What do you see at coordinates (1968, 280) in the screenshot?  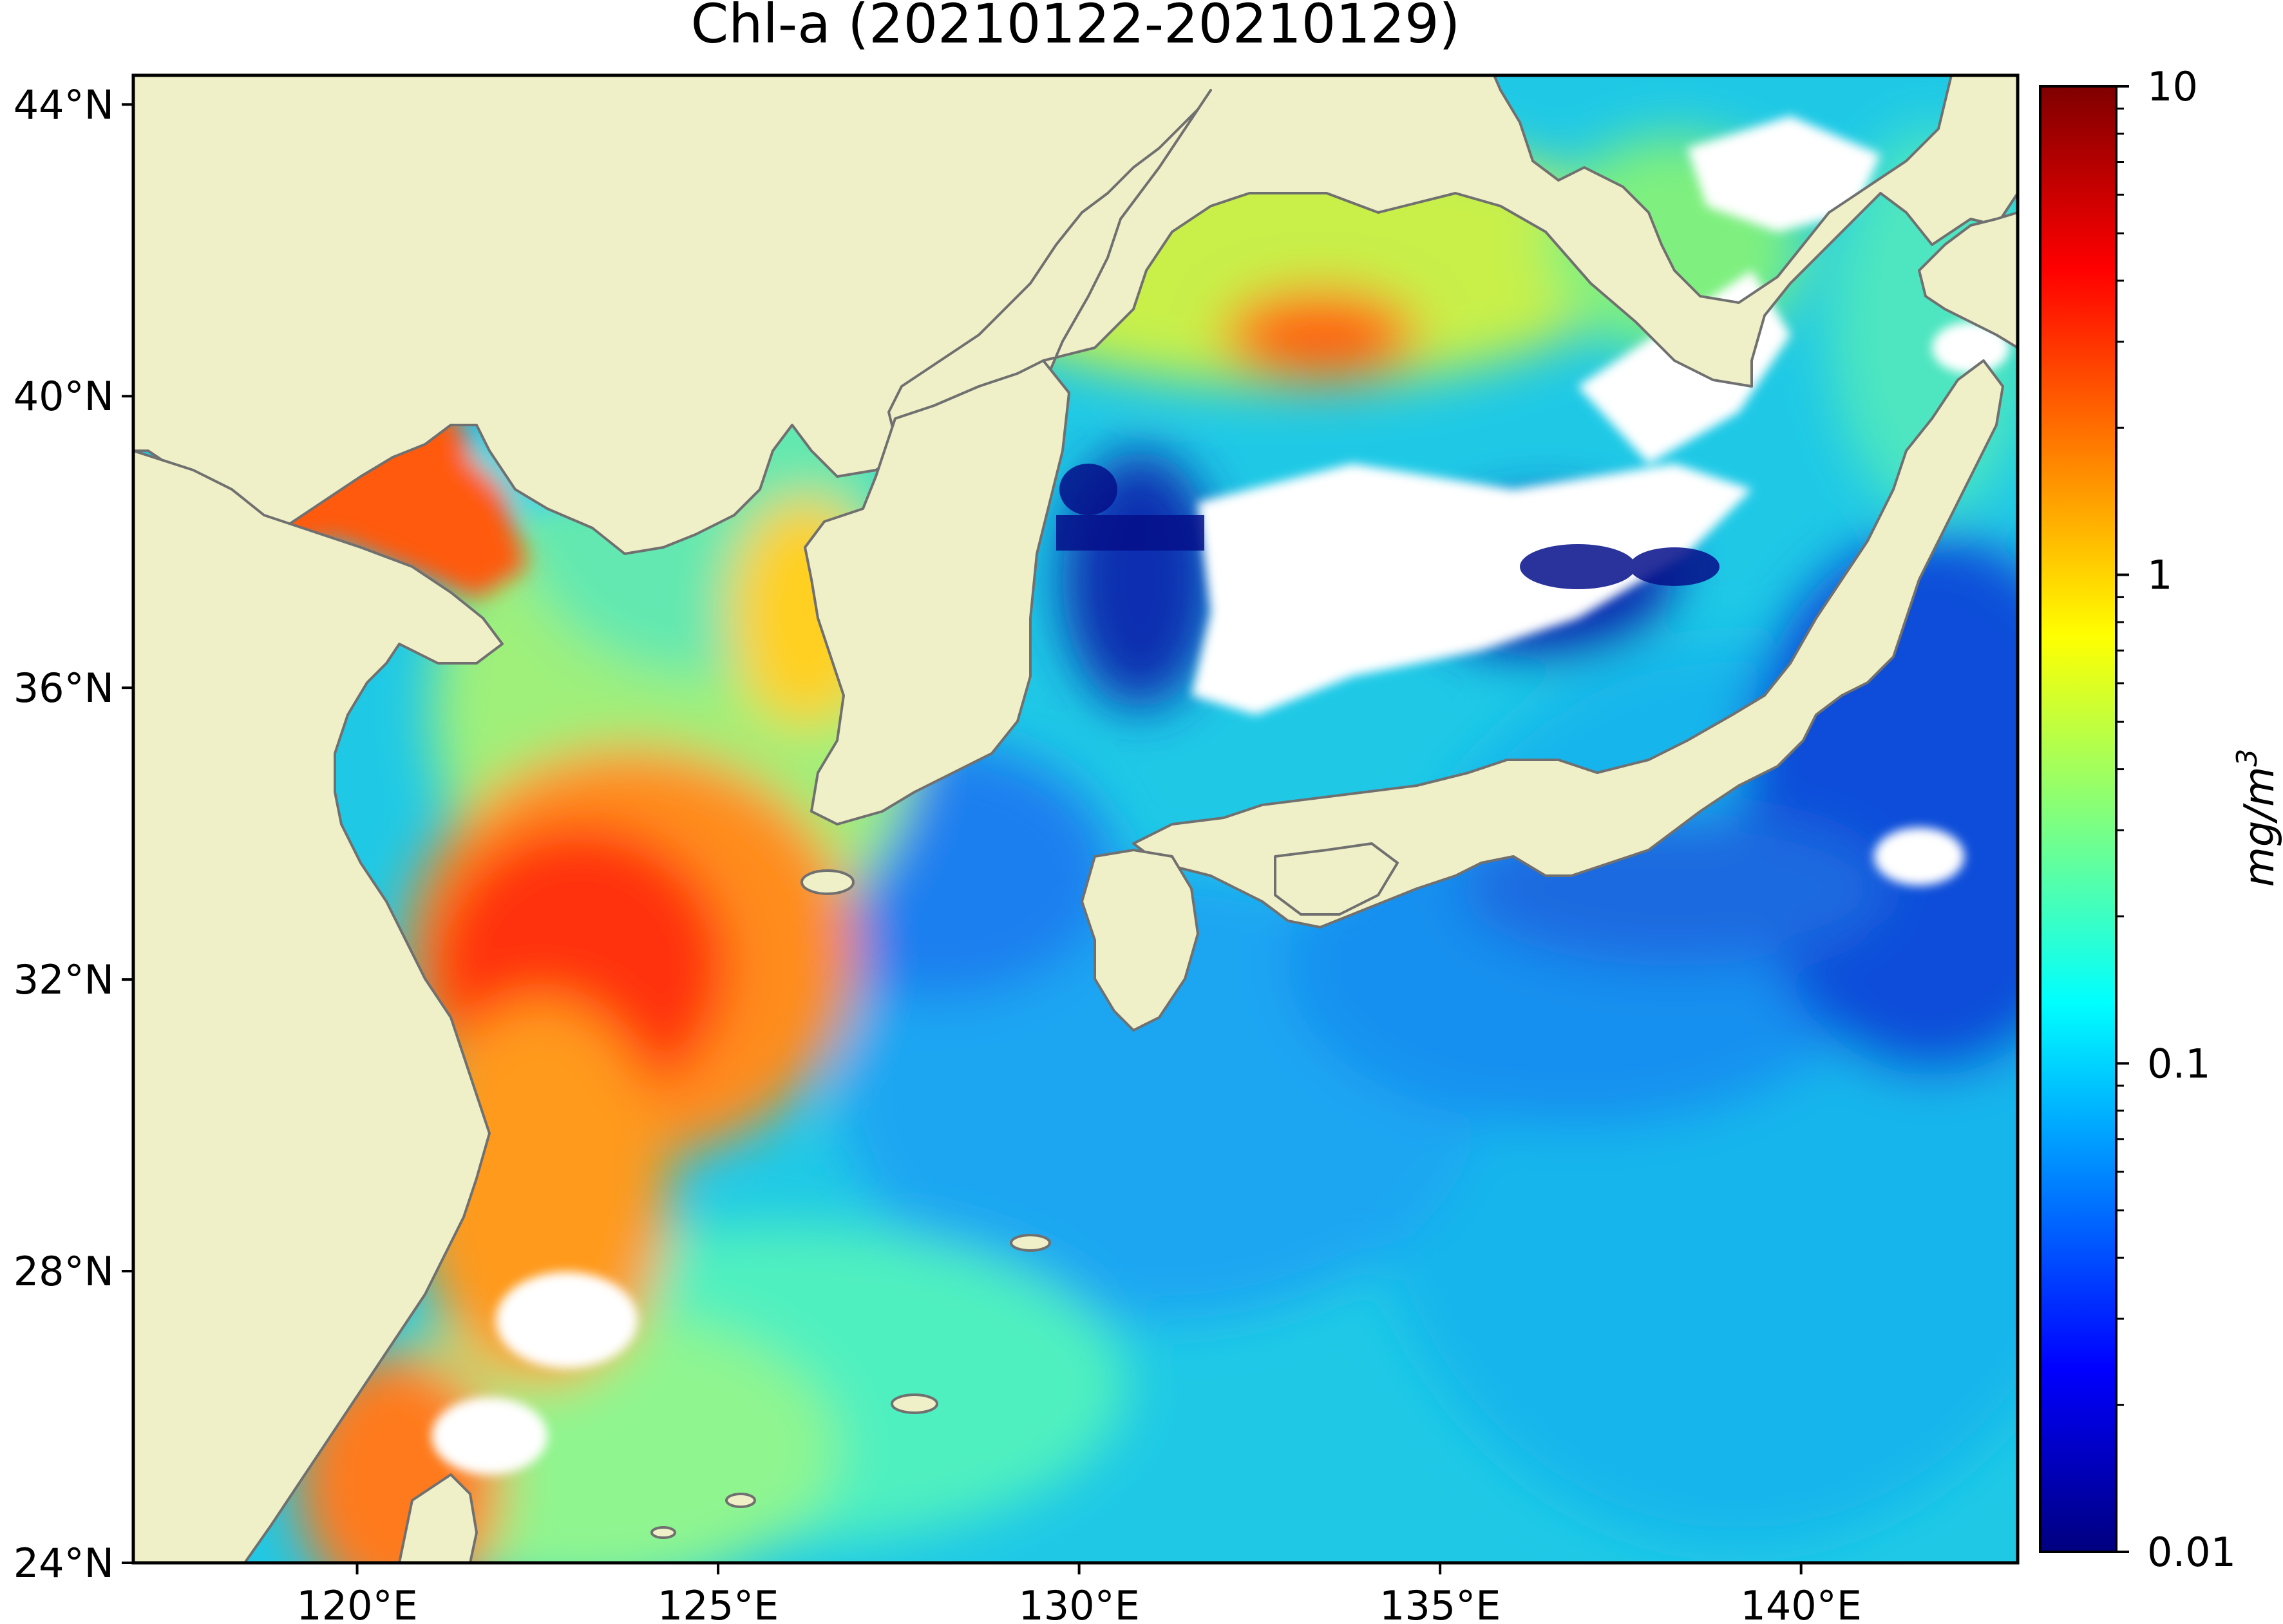 I see `hokkaido-land` at bounding box center [1968, 280].